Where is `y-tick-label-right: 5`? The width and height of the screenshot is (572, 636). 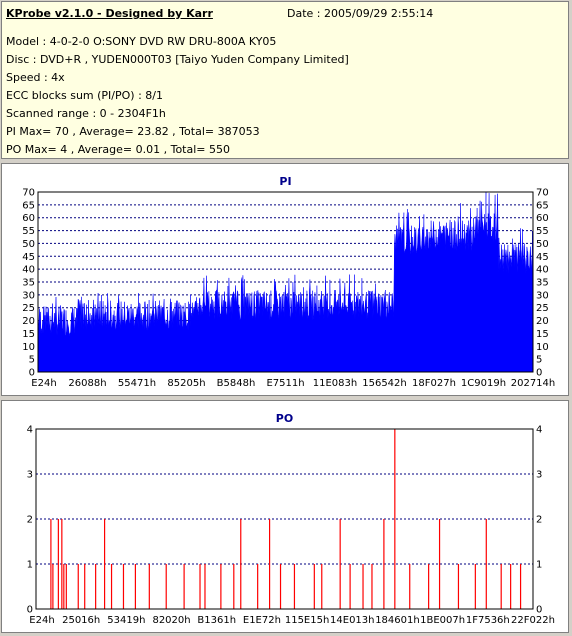
y-tick-label-right: 5 is located at coordinates (539, 360).